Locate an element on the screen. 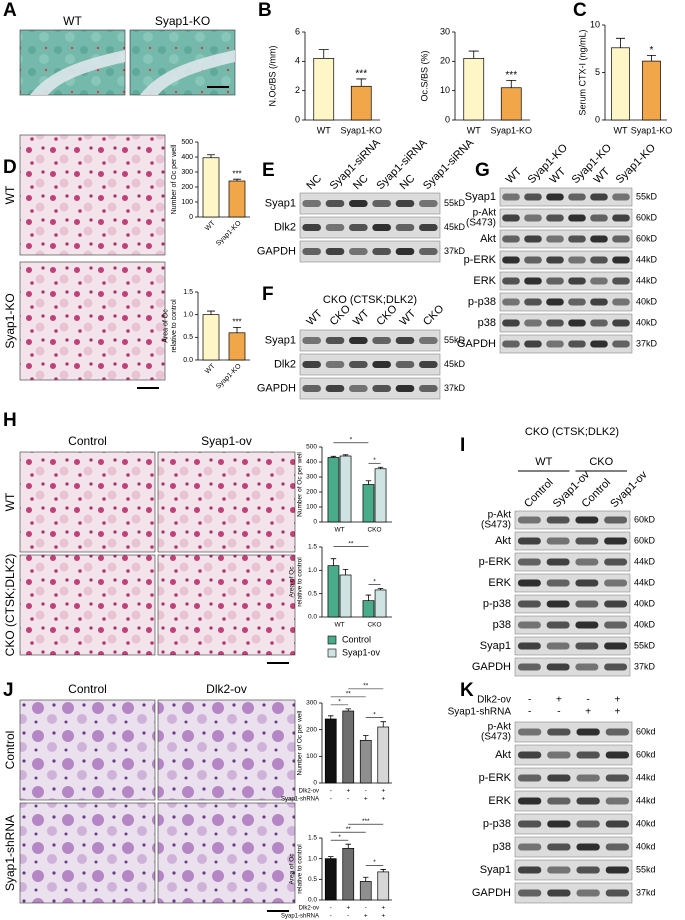 Image resolution: width=685 pixels, height=920 pixels. condition-name: Syap1-shRNA is located at coordinates (300, 800).